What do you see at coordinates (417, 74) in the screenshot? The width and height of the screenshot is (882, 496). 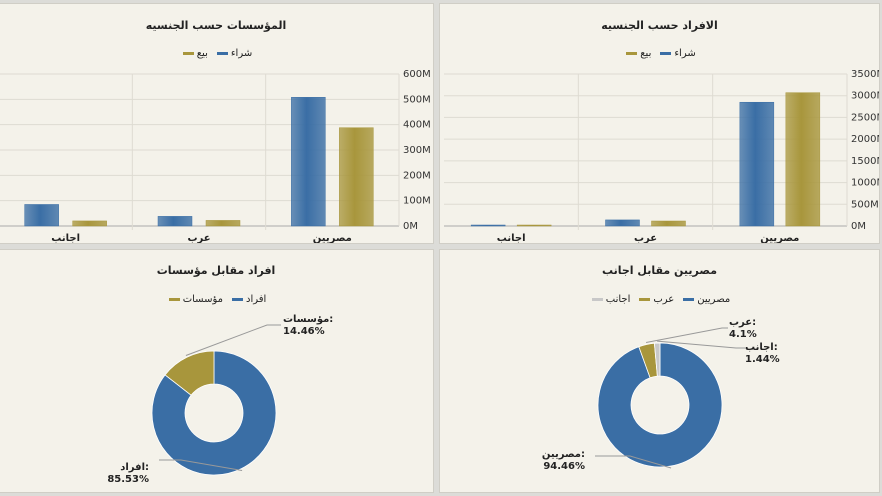 I see `y-tick-label: 600M` at bounding box center [417, 74].